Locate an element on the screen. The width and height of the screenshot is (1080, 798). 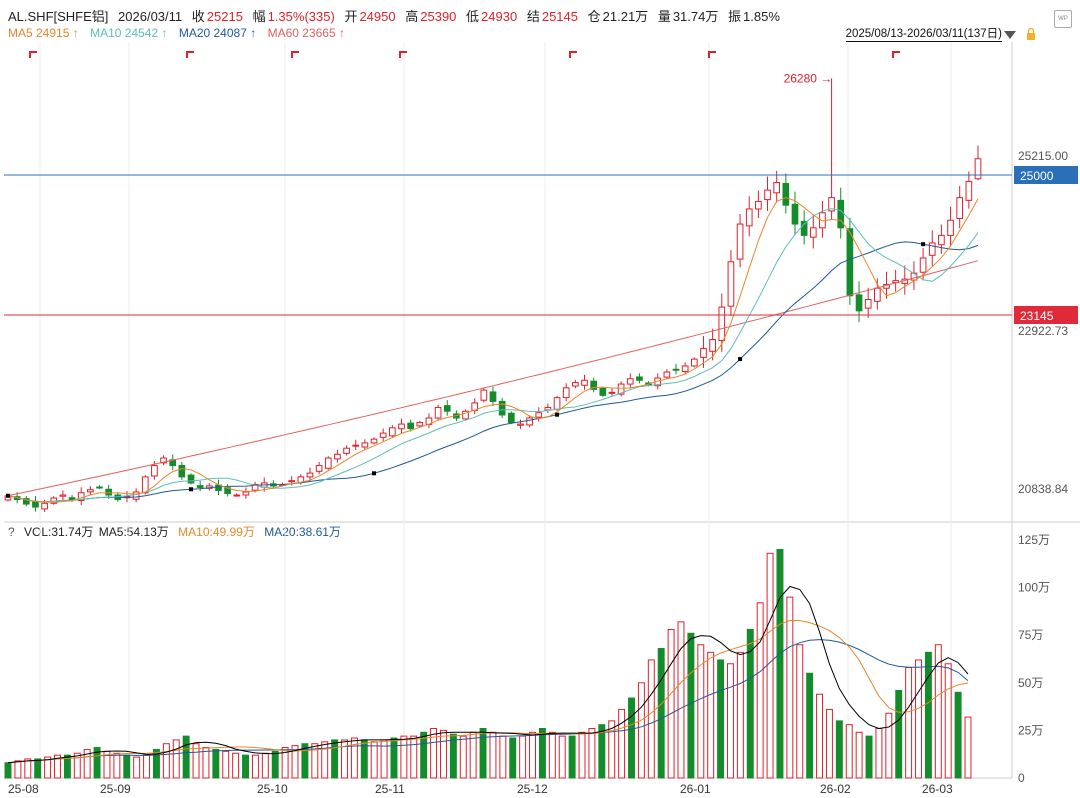
dropdown-triangle-icon is located at coordinates (1010, 35).